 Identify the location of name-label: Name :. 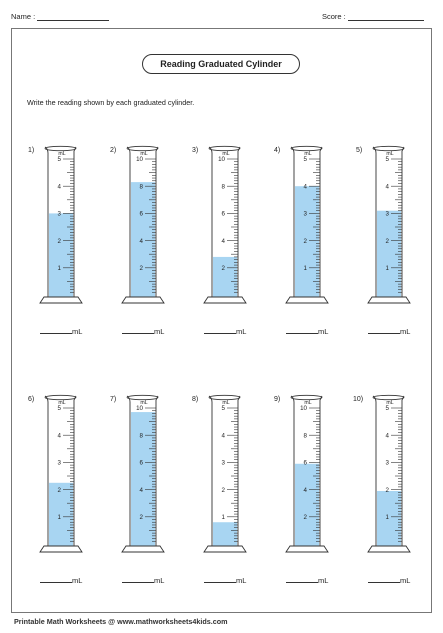
(23, 16).